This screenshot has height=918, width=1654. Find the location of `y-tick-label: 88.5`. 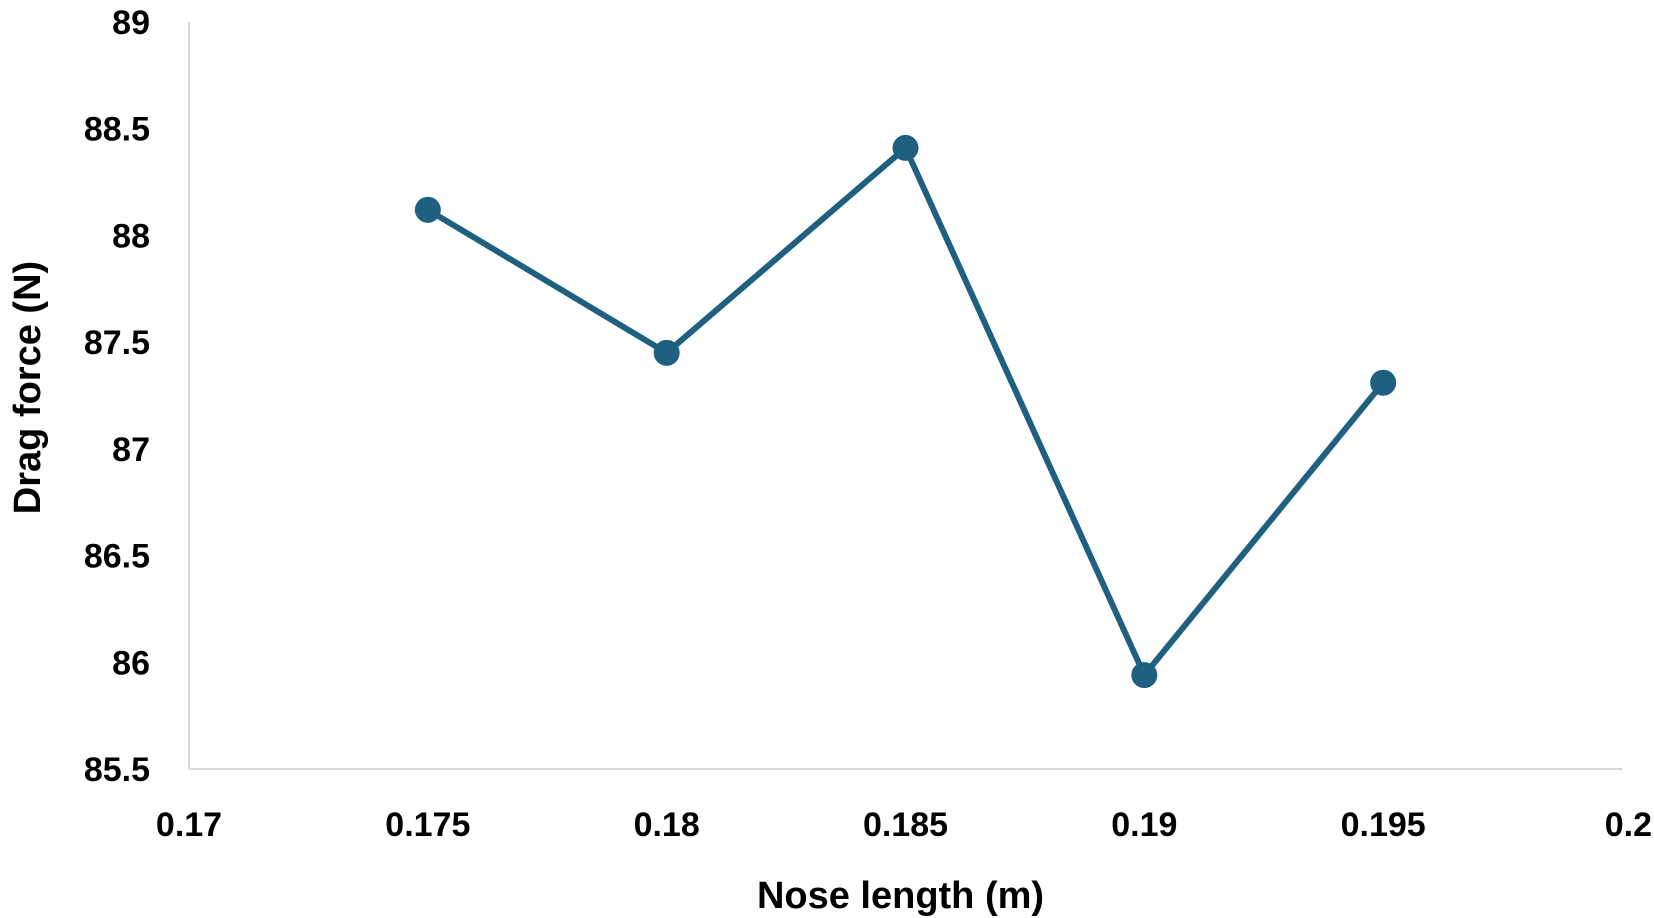

y-tick-label: 88.5 is located at coordinates (117, 130).